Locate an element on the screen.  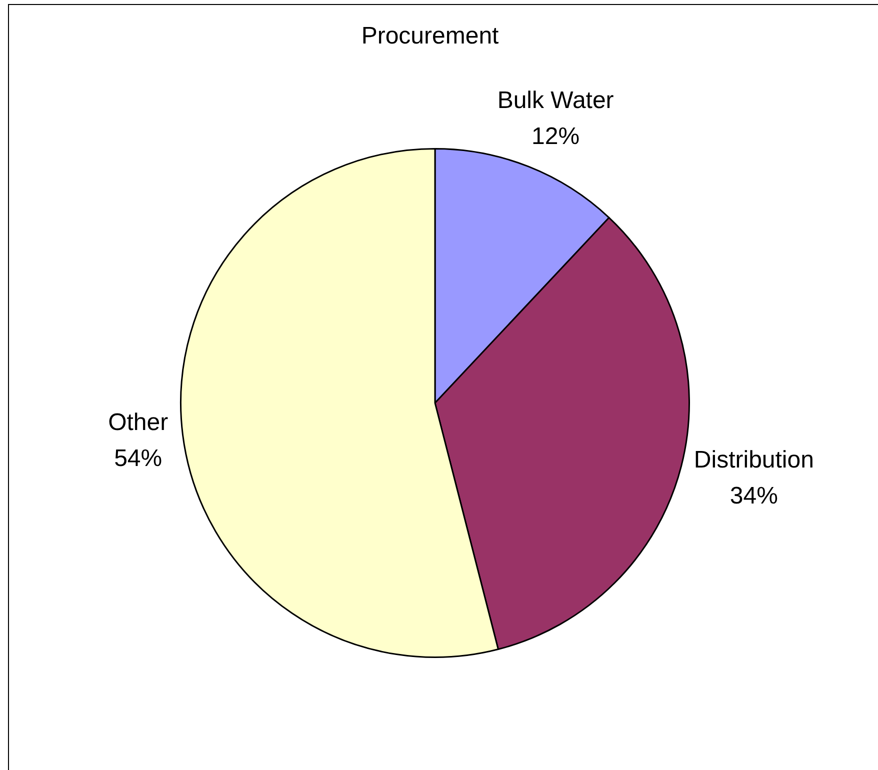
slice-label: Bulk Water is located at coordinates (555, 100).